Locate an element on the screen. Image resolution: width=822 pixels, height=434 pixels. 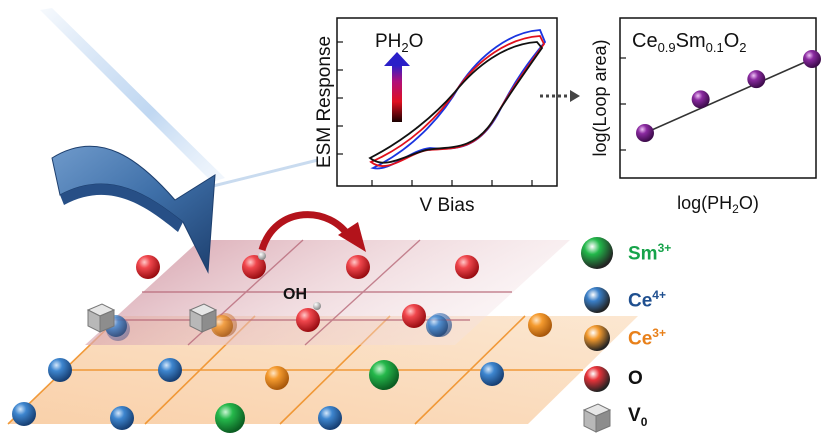
hopping-arrowhead is located at coordinates (352, 237).